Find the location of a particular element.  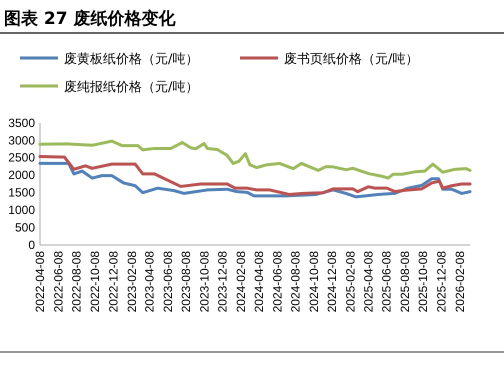

x-tick-label: 2023-12-08 is located at coordinates (223, 281).